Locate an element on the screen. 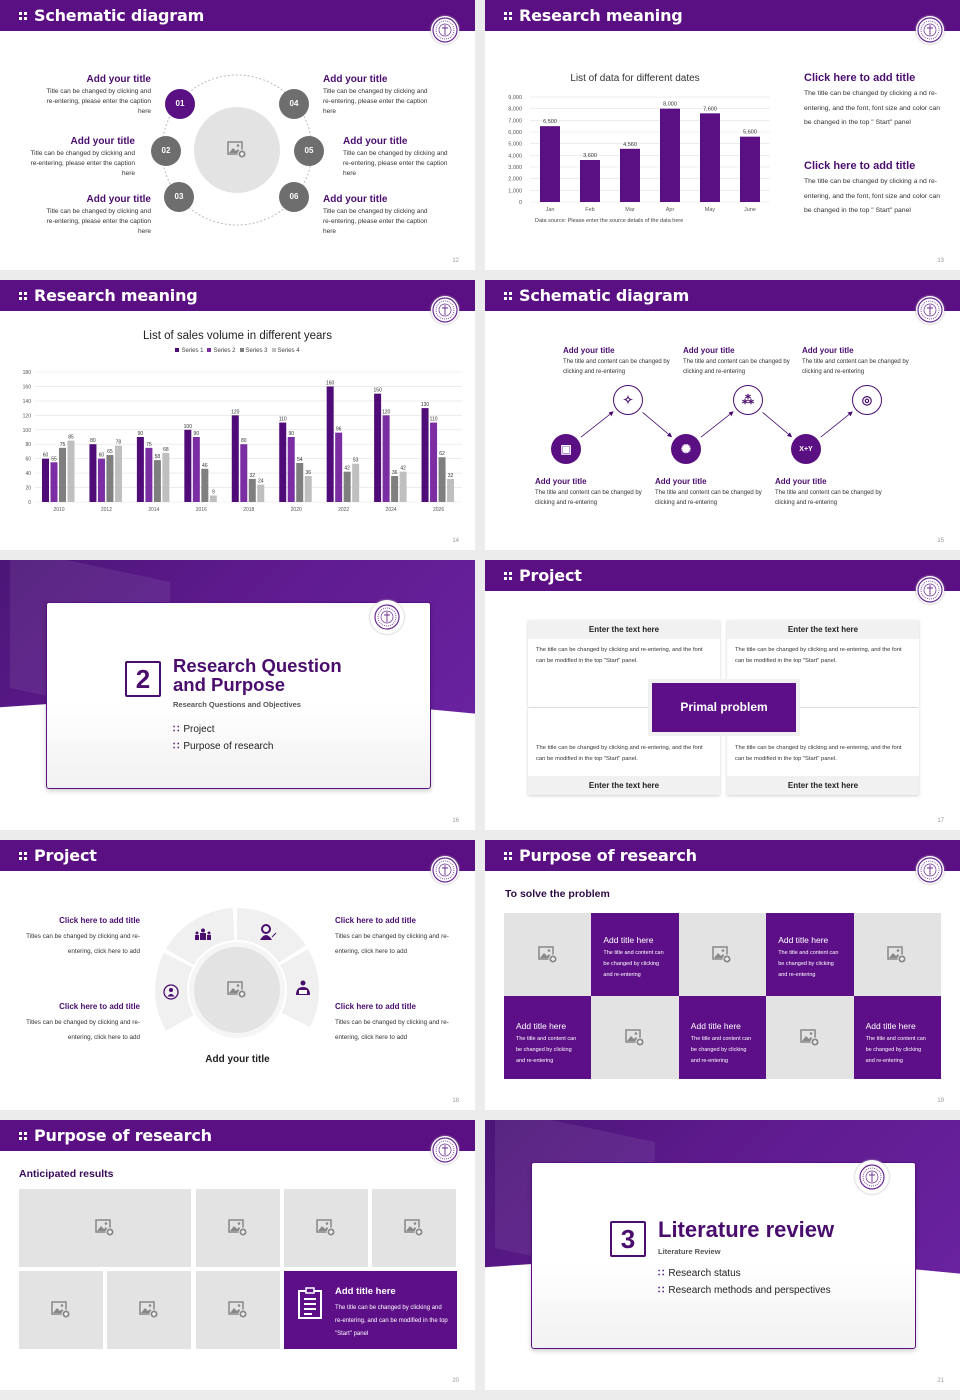 Image resolution: width=960 pixels, height=1400 pixels. legend-item: Series 1 is located at coordinates (189, 351).